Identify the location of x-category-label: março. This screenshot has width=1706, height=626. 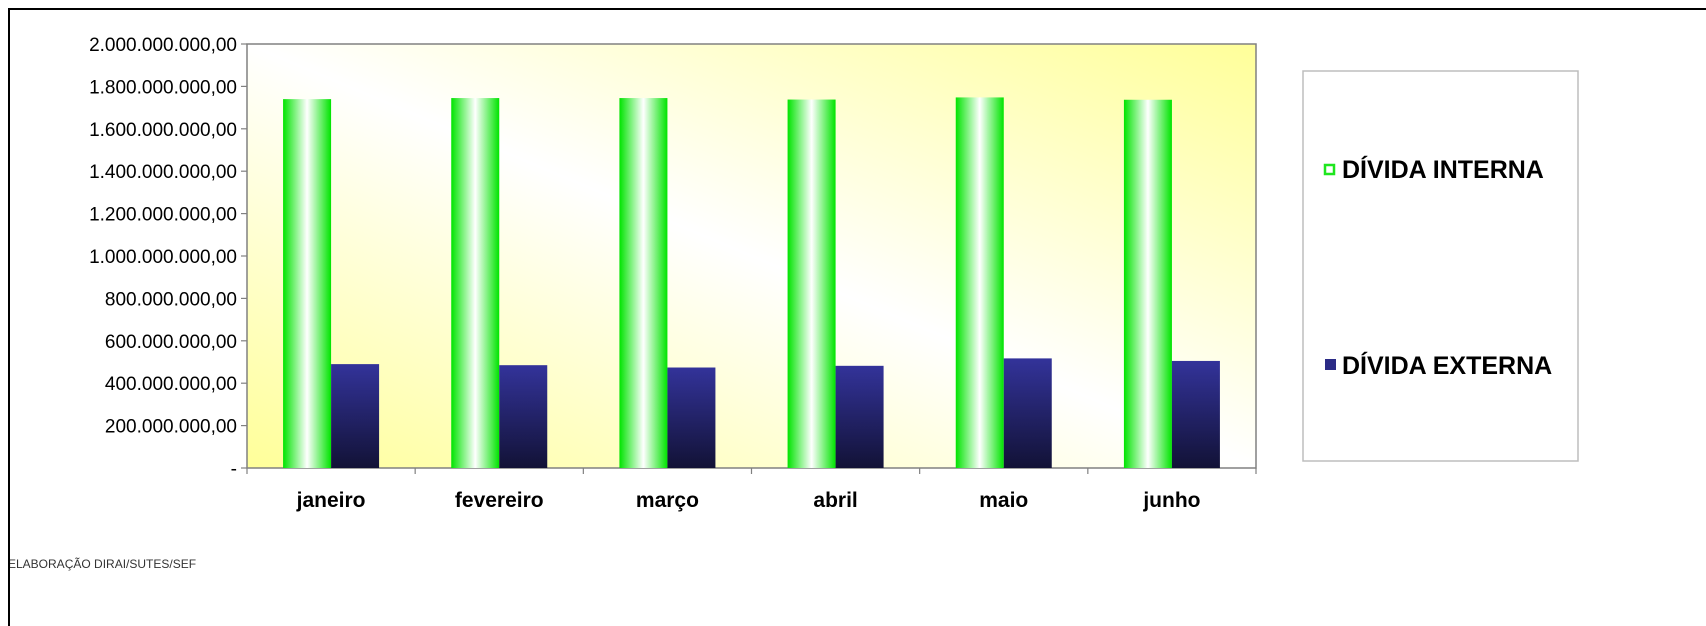
(667, 500).